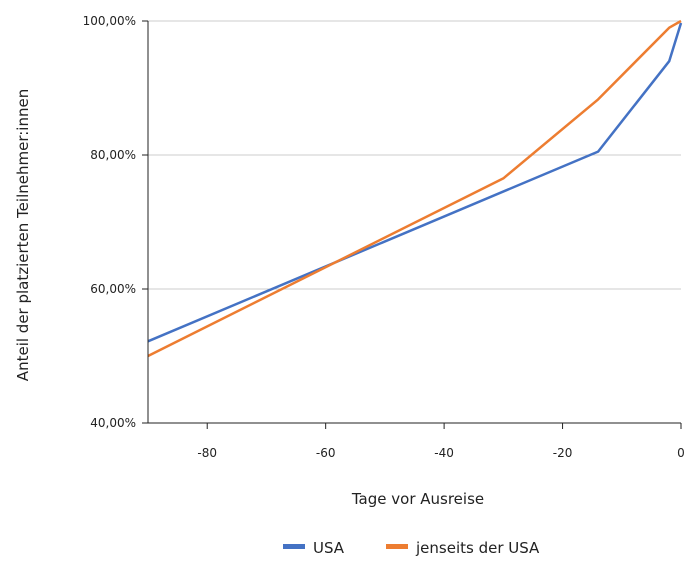  What do you see at coordinates (563, 453) in the screenshot?
I see `x-tick-label: -20` at bounding box center [563, 453].